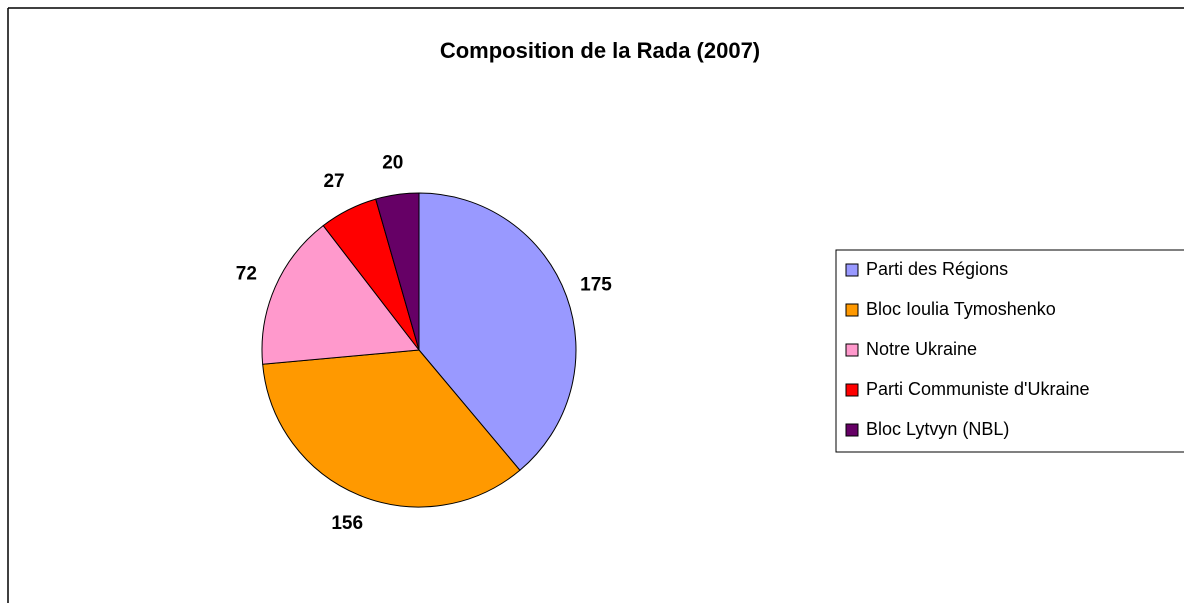 This screenshot has width=1184, height=603. What do you see at coordinates (961, 309) in the screenshot?
I see `legend-label: Bloc Ioulia Tymoshenko` at bounding box center [961, 309].